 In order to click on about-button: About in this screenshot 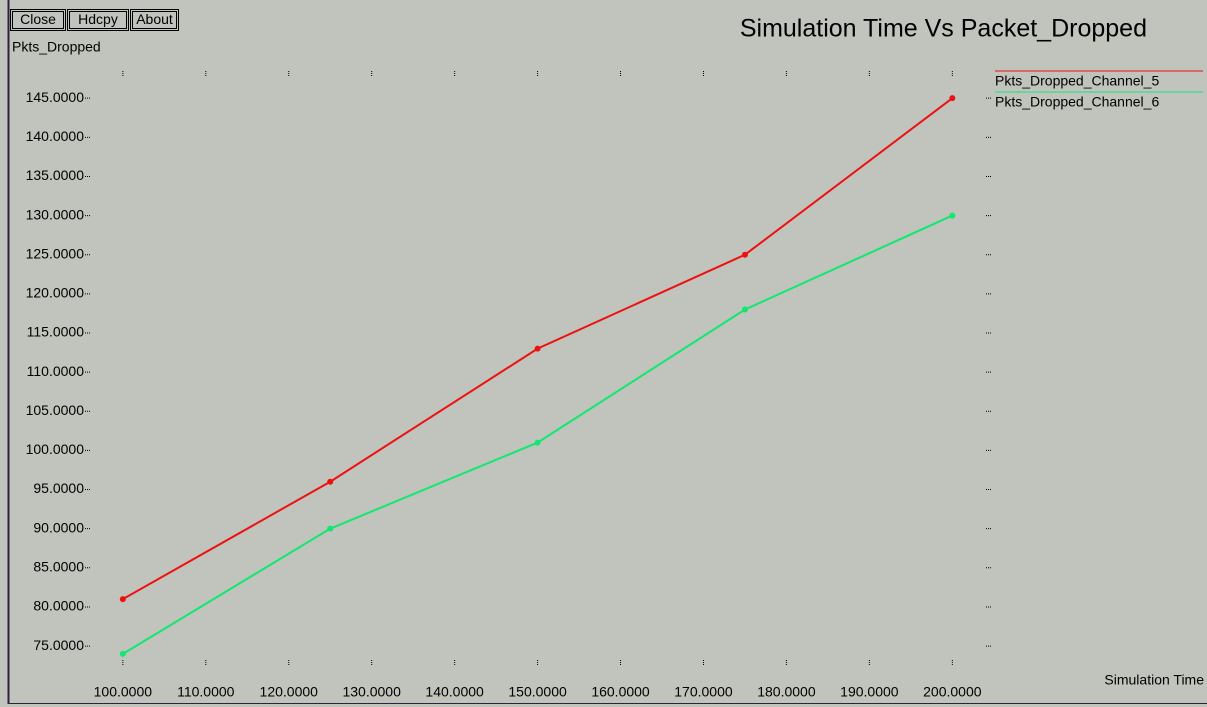, I will do `click(154, 20)`.